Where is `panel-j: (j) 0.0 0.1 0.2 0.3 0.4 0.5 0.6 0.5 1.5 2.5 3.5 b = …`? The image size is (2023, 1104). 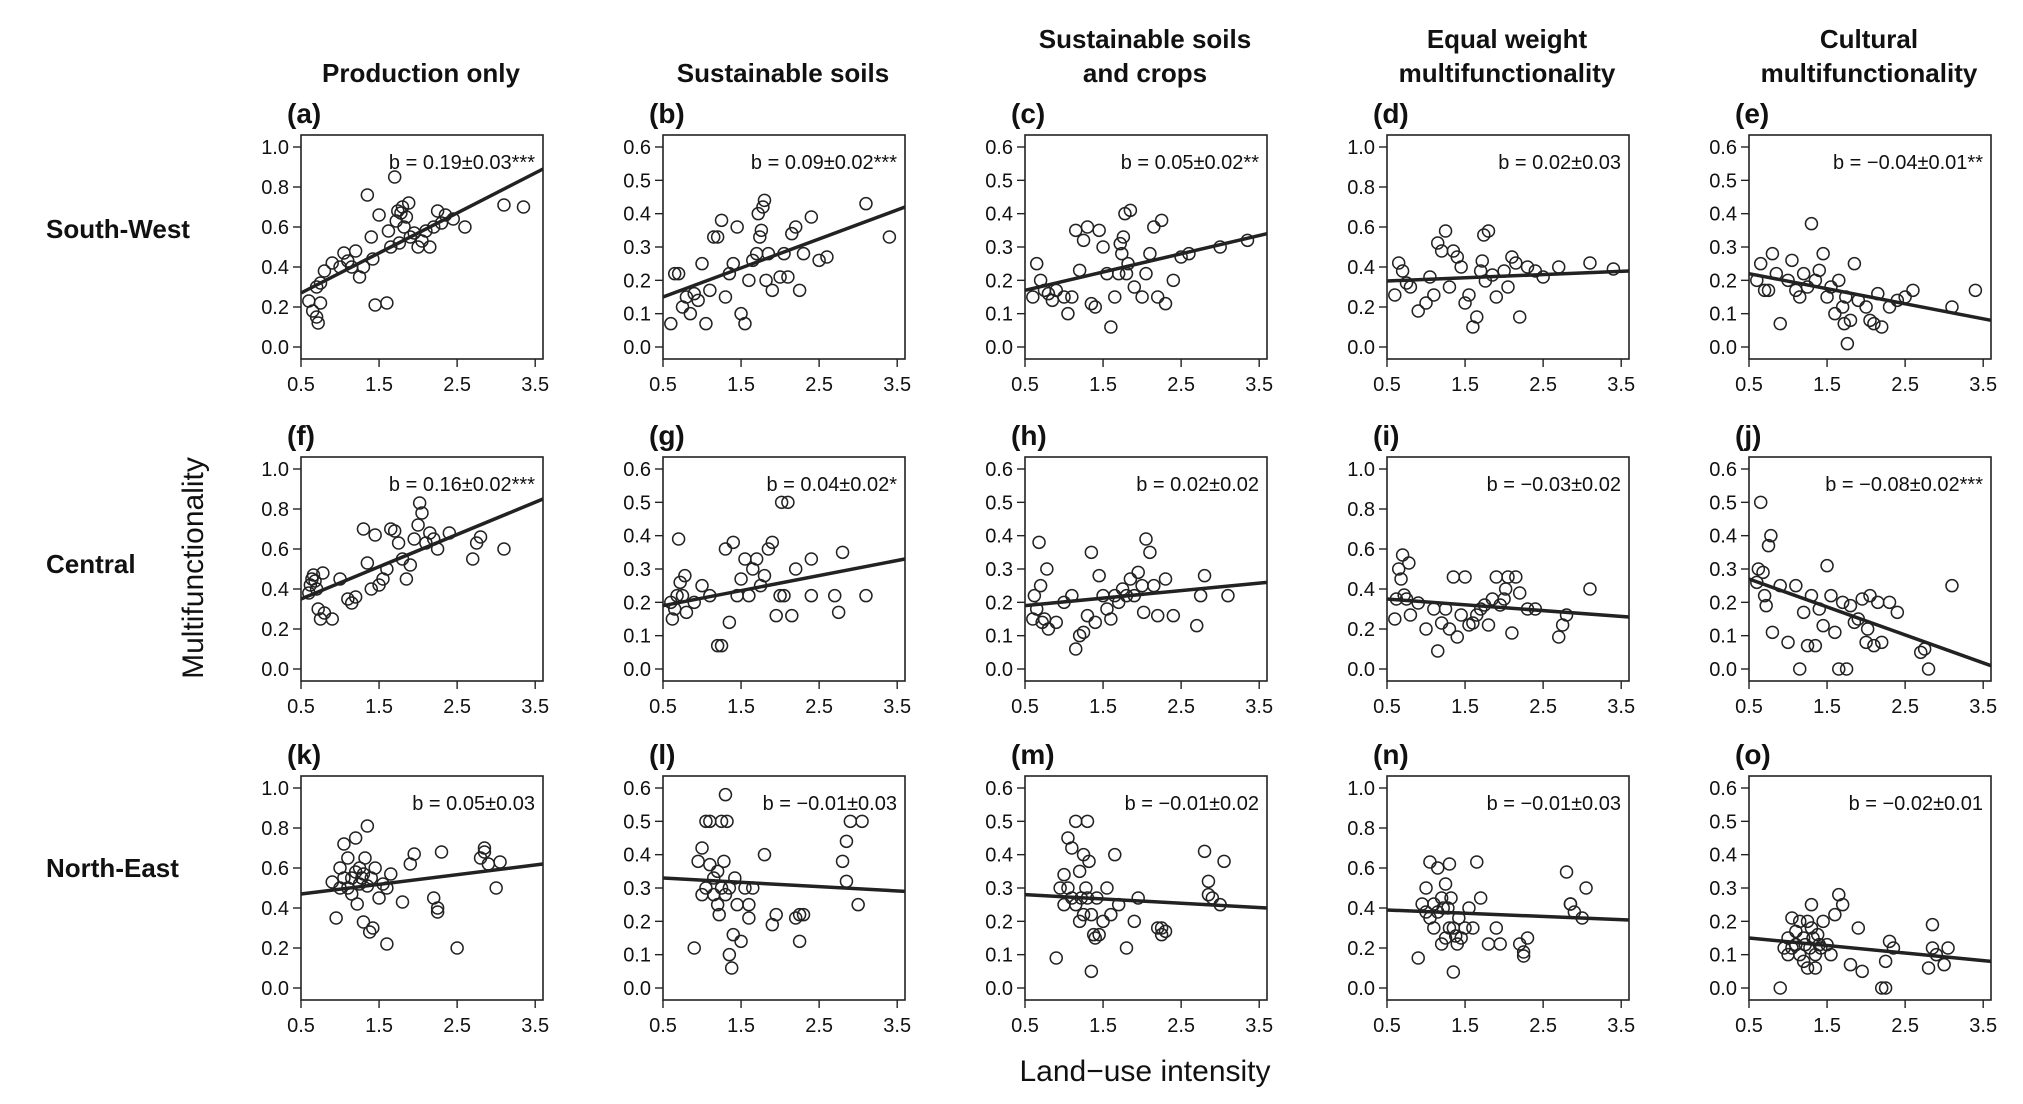
panel-j: (j) 0.0 0.1 0.2 0.3 0.4 0.5 0.6 0.5 1.5 2.5 3.5 b = … is located at coordinates (1853, 569).